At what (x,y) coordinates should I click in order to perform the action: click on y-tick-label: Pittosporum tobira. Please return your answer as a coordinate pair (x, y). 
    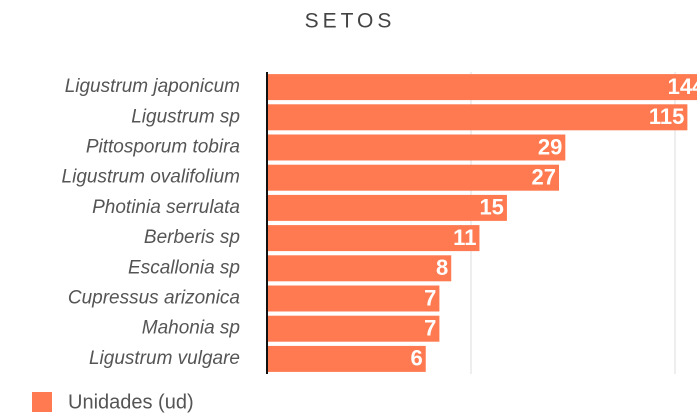
    Looking at the image, I should click on (163, 147).